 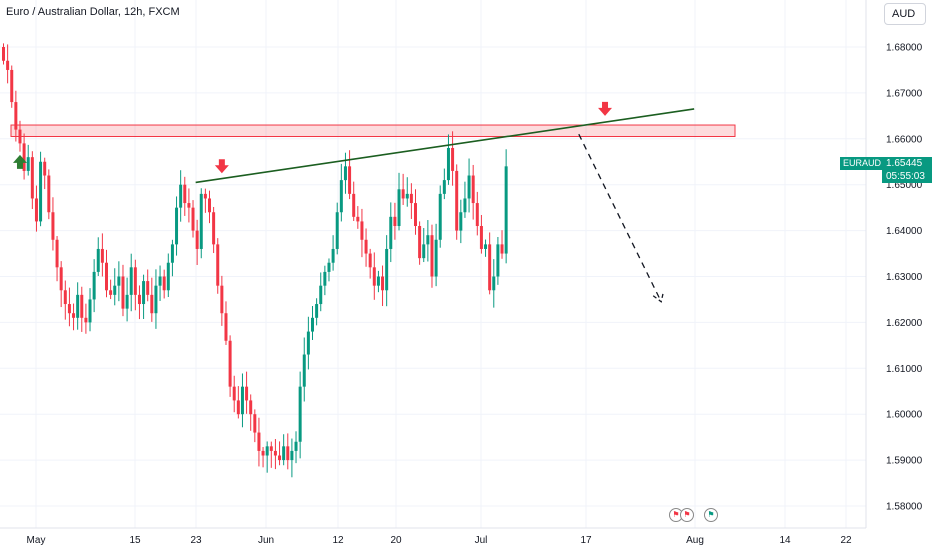 What do you see at coordinates (338, 540) in the screenshot?
I see `x-tick-label: 12` at bounding box center [338, 540].